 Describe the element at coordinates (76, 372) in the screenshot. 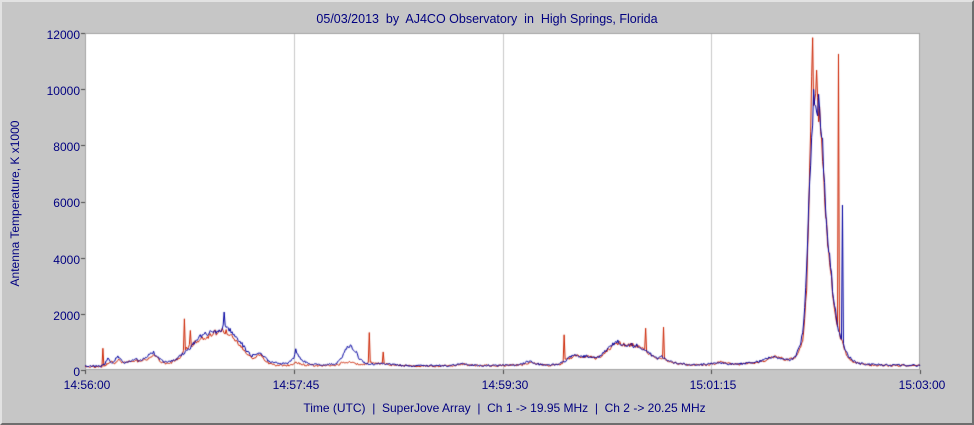

I see `y-tick-label: 0` at that location.